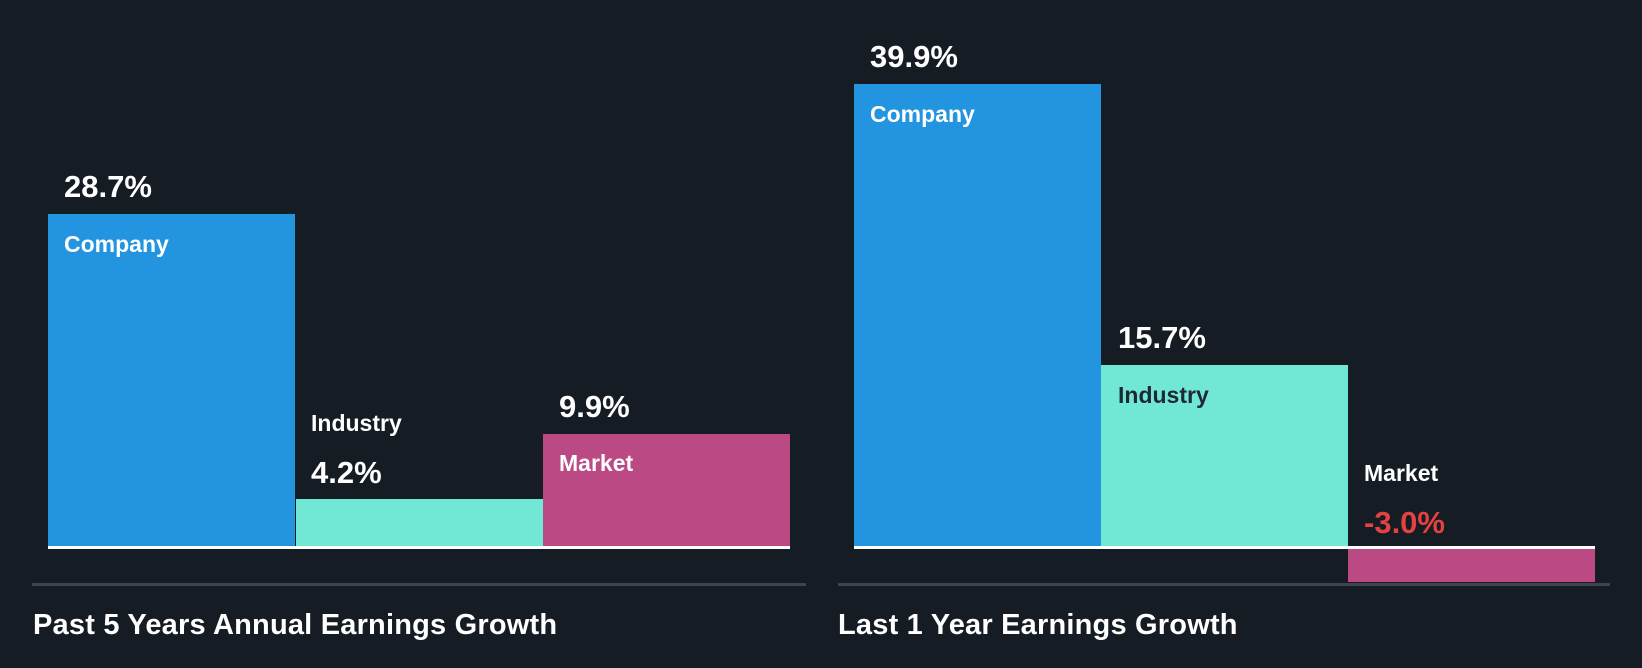  I want to click on market-value: 9.9%, so click(594, 406).